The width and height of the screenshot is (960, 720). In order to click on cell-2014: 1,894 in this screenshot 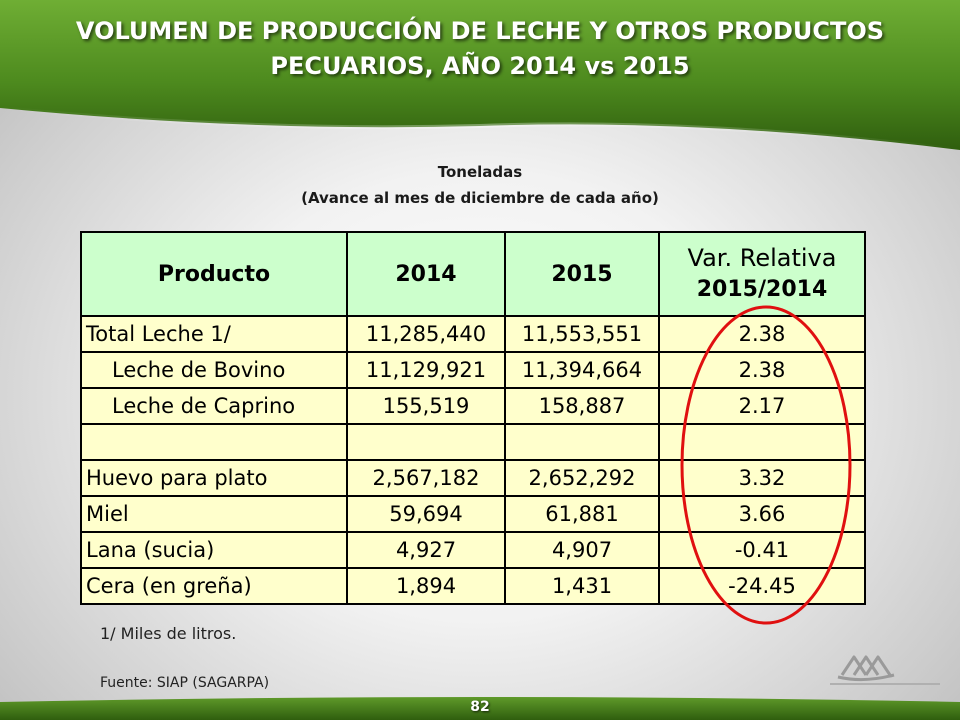, I will do `click(426, 586)`.